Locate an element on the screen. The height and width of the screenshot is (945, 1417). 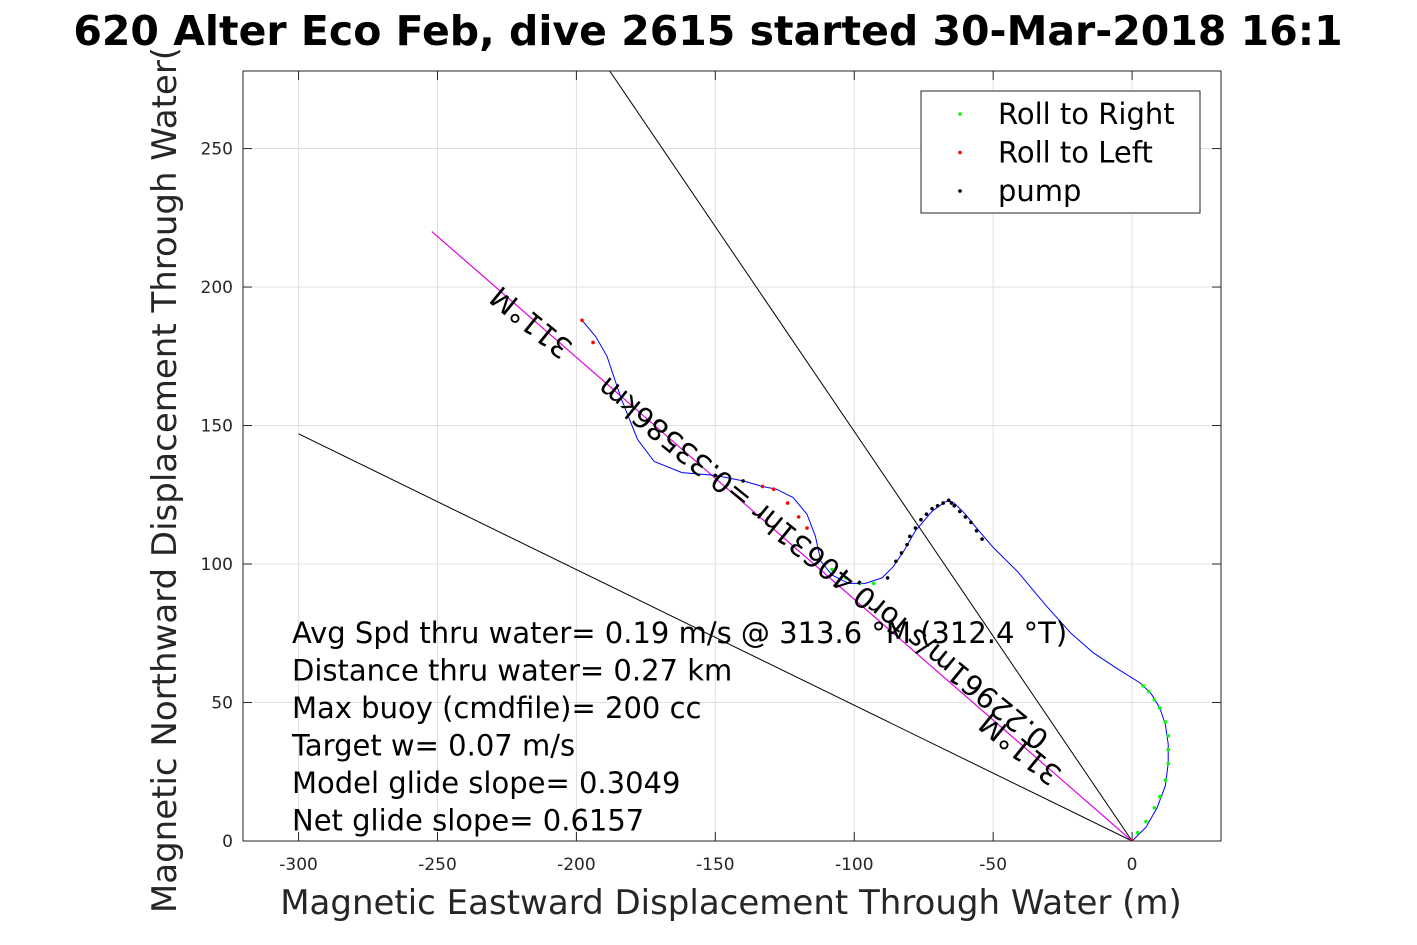
legend-label: pump is located at coordinates (1039, 191).